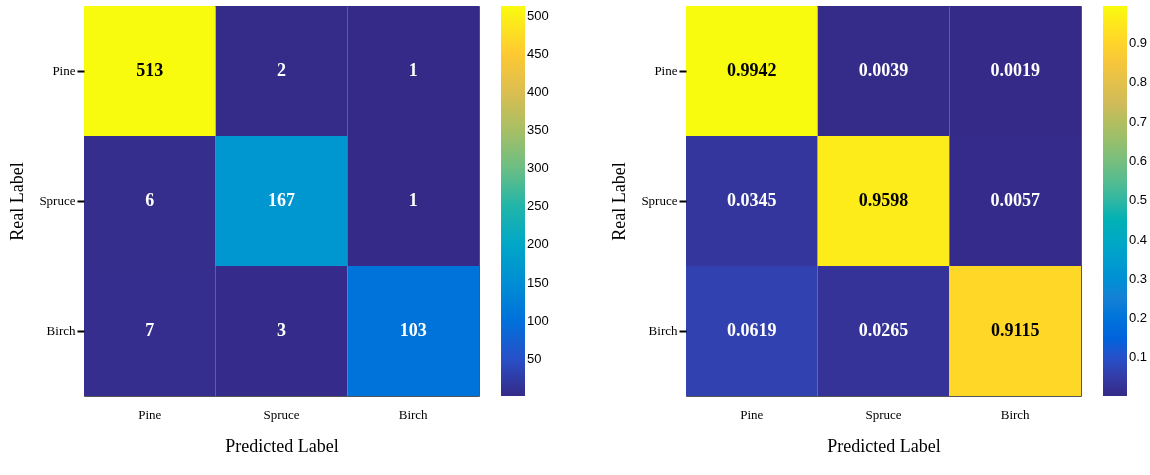 Image resolution: width=1150 pixels, height=475 pixels. Describe the element at coordinates (1138, 43) in the screenshot. I see `color-bar-label: 0.9` at that location.